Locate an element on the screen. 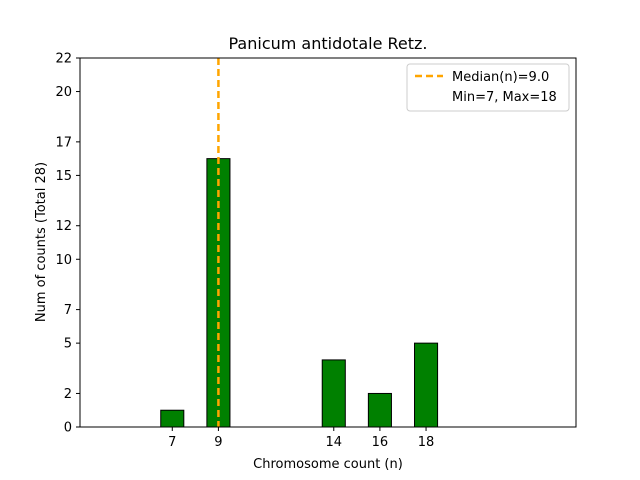  legend-box is located at coordinates (488, 87).